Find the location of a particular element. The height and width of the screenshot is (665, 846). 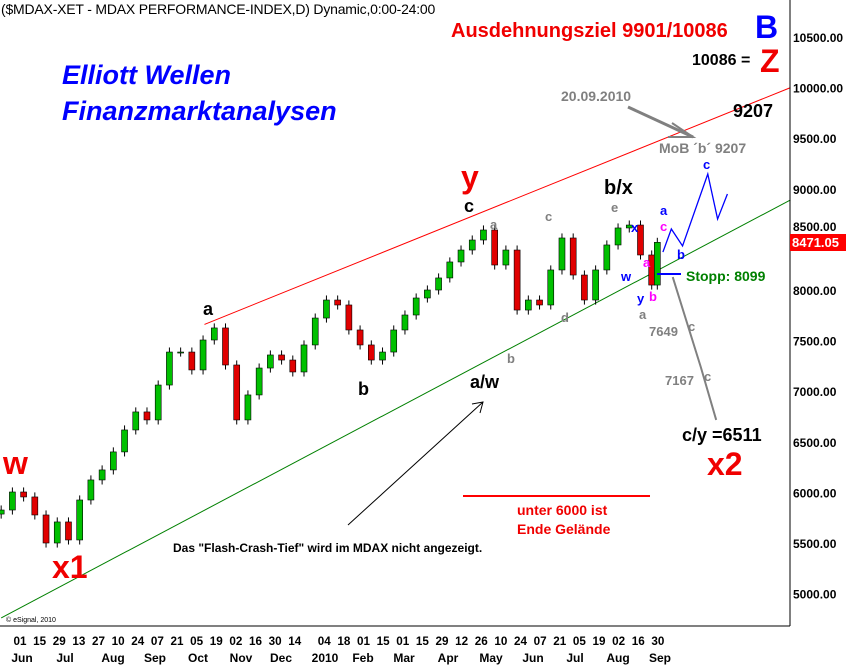

x-tick-label: 13 is located at coordinates (78, 641).